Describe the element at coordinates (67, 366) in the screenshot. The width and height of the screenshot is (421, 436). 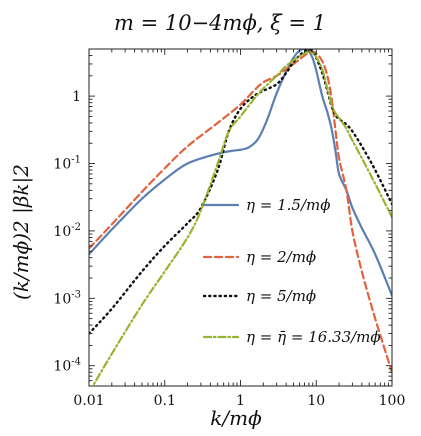
I see `y-tick-label: 10⁻⁴` at that location.